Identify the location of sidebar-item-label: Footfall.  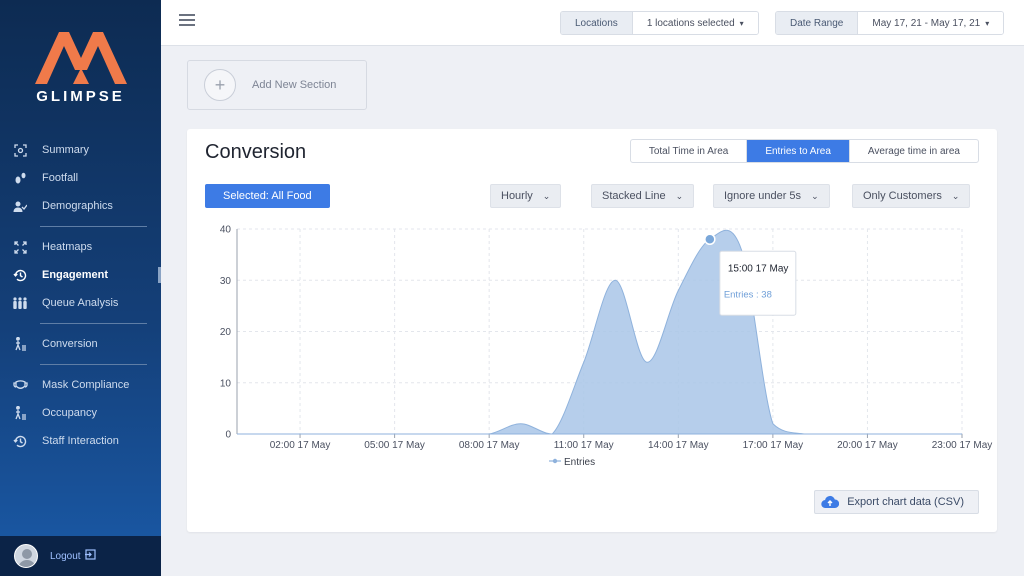
(60, 178).